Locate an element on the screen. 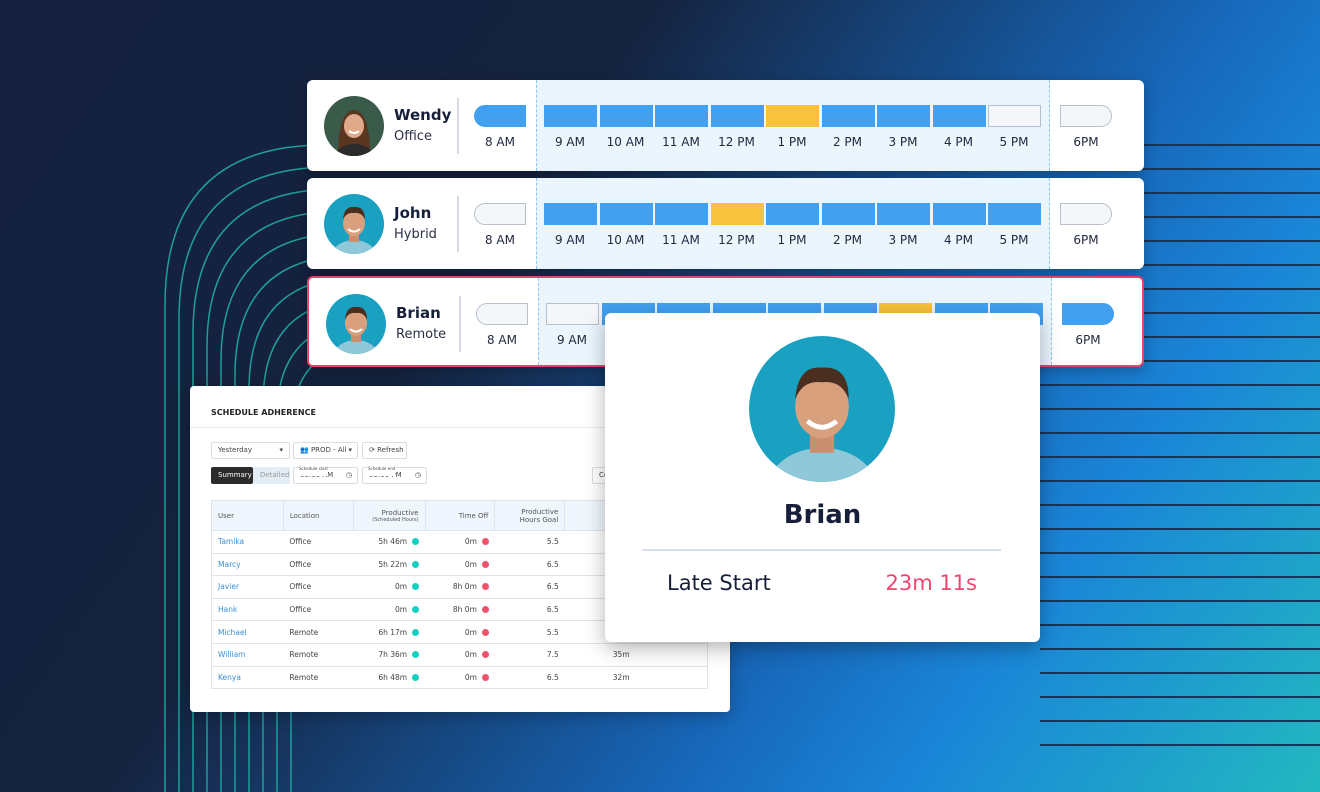  employee-name: Wendy is located at coordinates (423, 115).